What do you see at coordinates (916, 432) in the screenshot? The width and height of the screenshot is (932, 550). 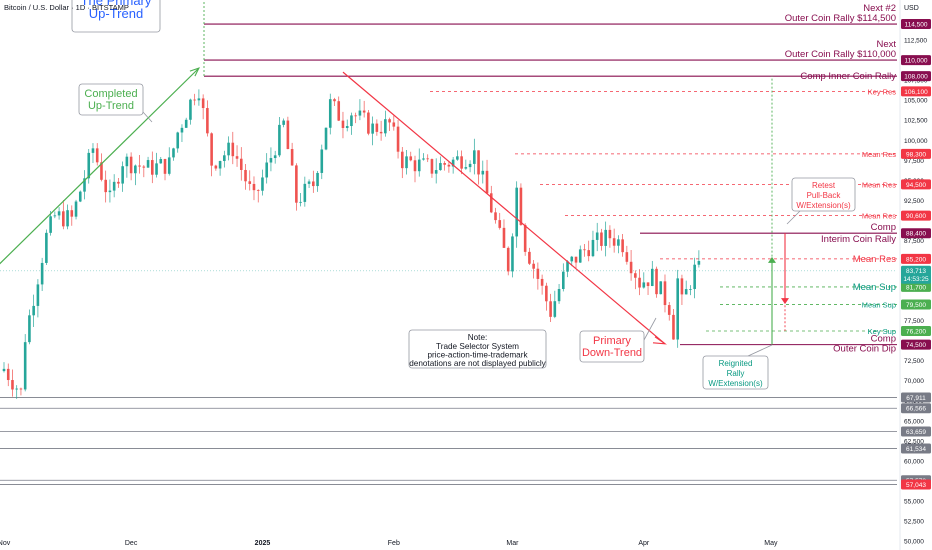 I see `price-level-badge-text: 63,659` at bounding box center [916, 432].